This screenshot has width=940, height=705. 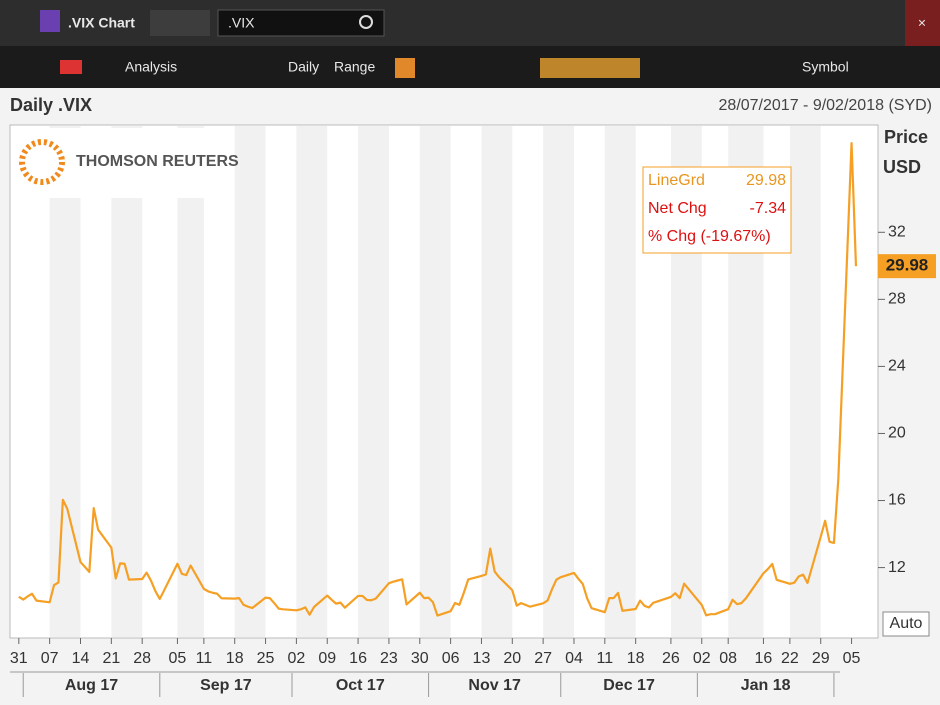 What do you see at coordinates (470, 23) in the screenshot?
I see `title-bar` at bounding box center [470, 23].